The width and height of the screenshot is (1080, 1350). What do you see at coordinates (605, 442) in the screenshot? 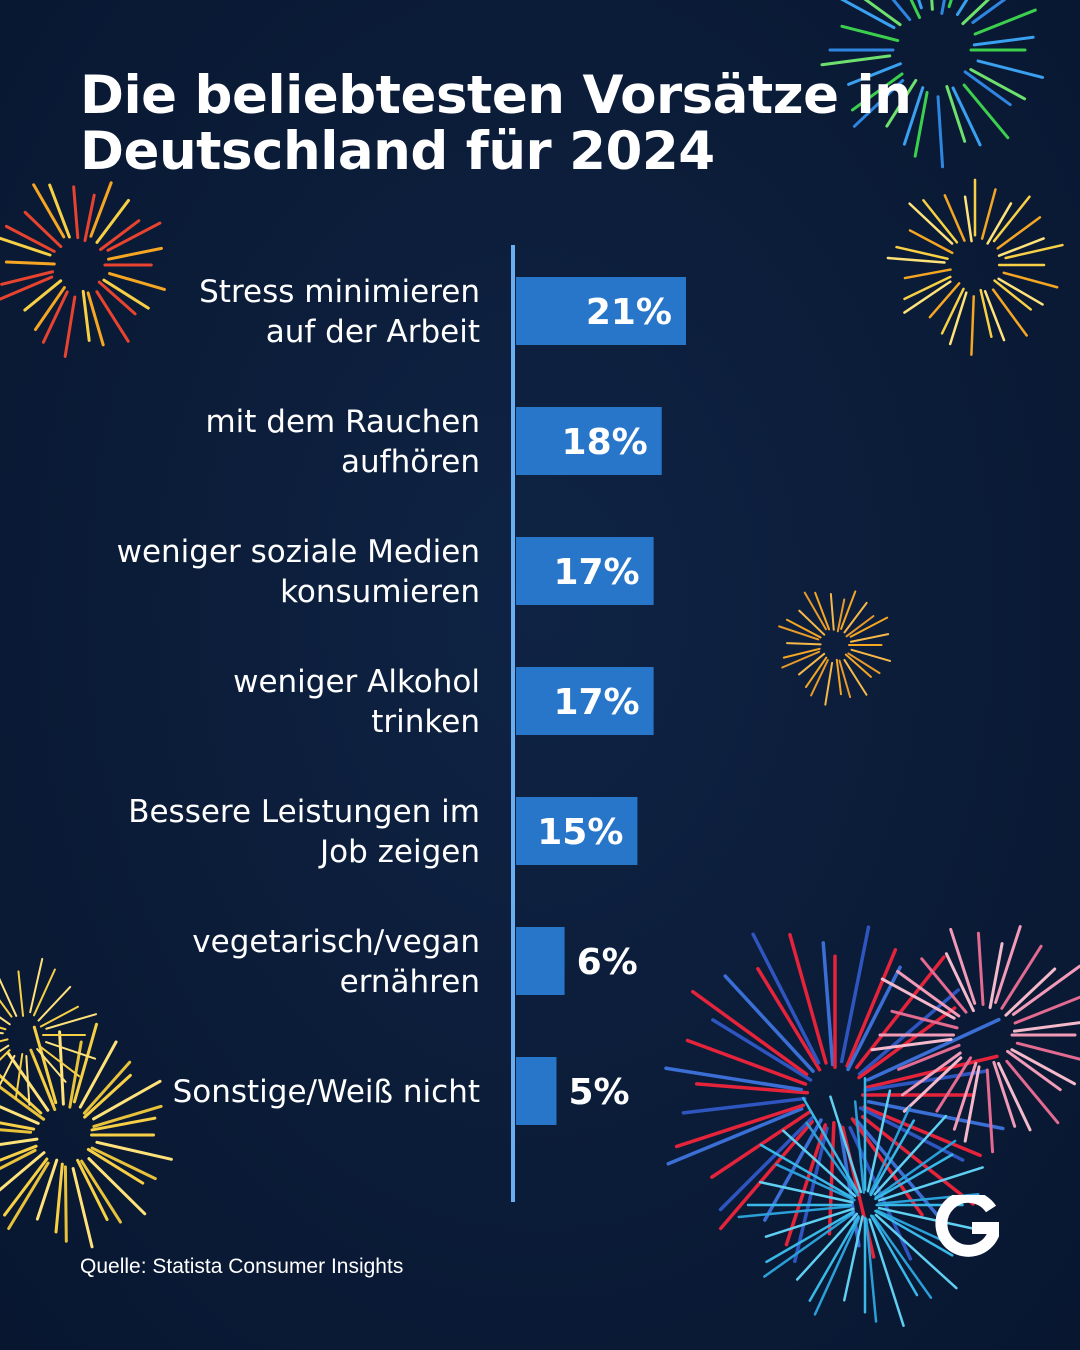
I see `data-label: 18%` at bounding box center [605, 442].